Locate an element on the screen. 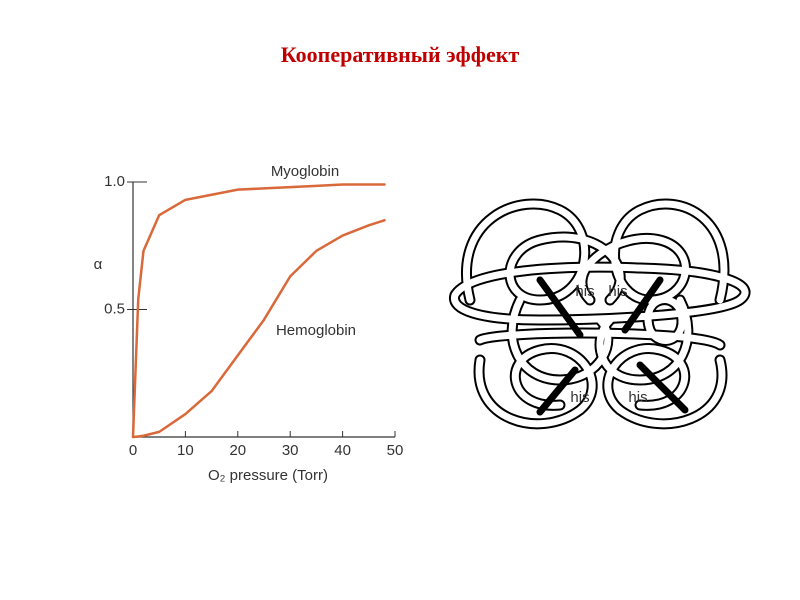 The width and height of the screenshot is (800, 600). hemoglobin-structure: his his his his is located at coordinates (600, 314).